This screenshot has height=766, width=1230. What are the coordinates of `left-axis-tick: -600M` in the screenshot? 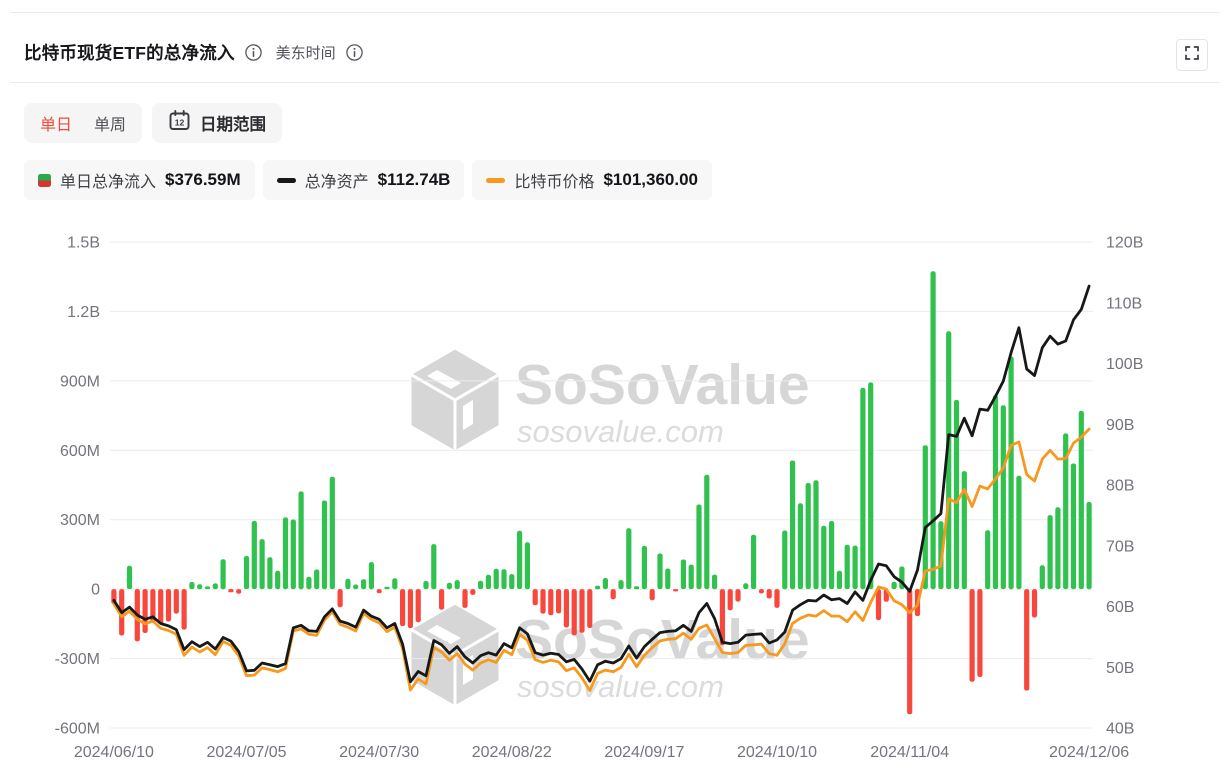 It's located at (77, 729).